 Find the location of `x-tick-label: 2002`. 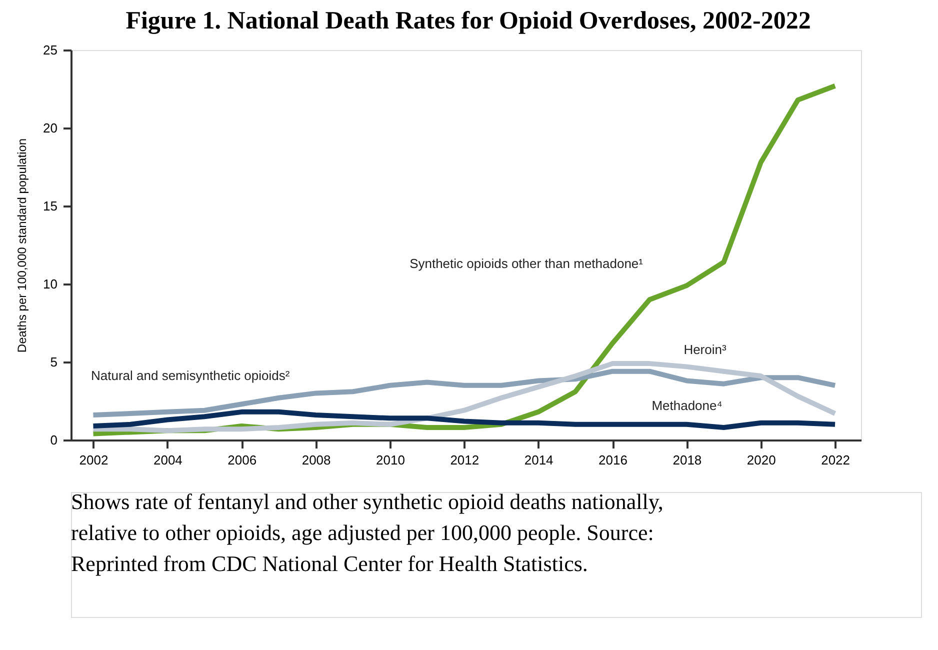

x-tick-label: 2002 is located at coordinates (93, 460).